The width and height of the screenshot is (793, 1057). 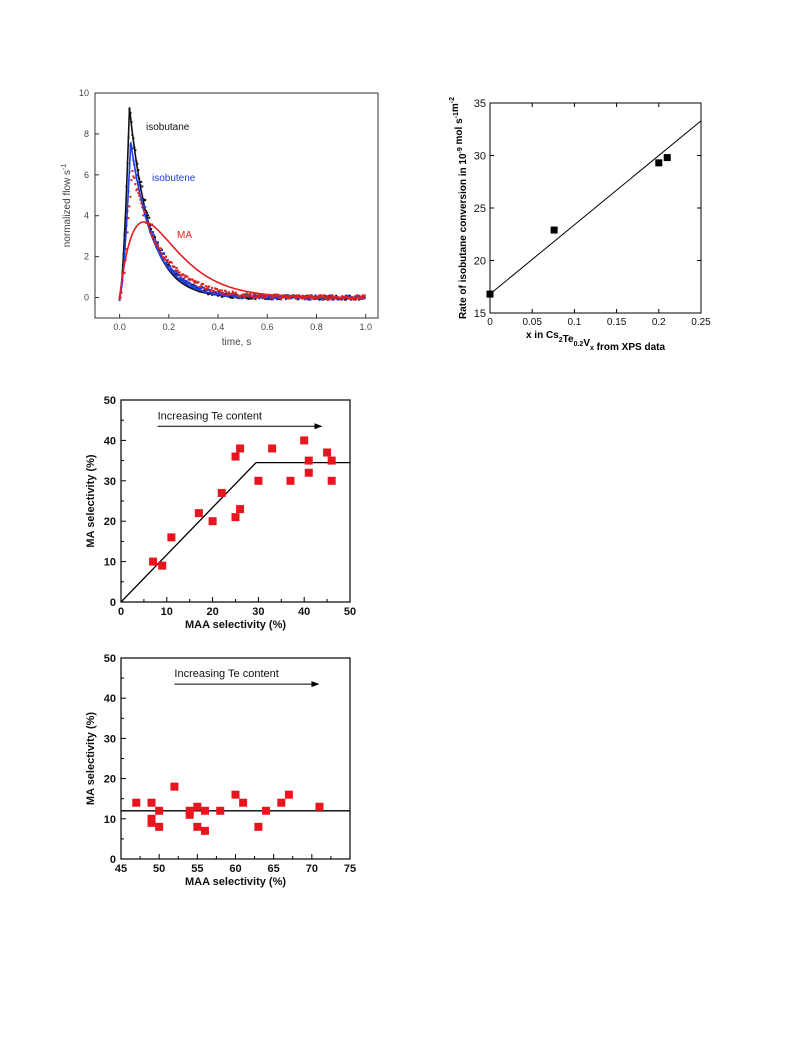 I want to click on x-tick-label: 45, so click(x=121, y=869).